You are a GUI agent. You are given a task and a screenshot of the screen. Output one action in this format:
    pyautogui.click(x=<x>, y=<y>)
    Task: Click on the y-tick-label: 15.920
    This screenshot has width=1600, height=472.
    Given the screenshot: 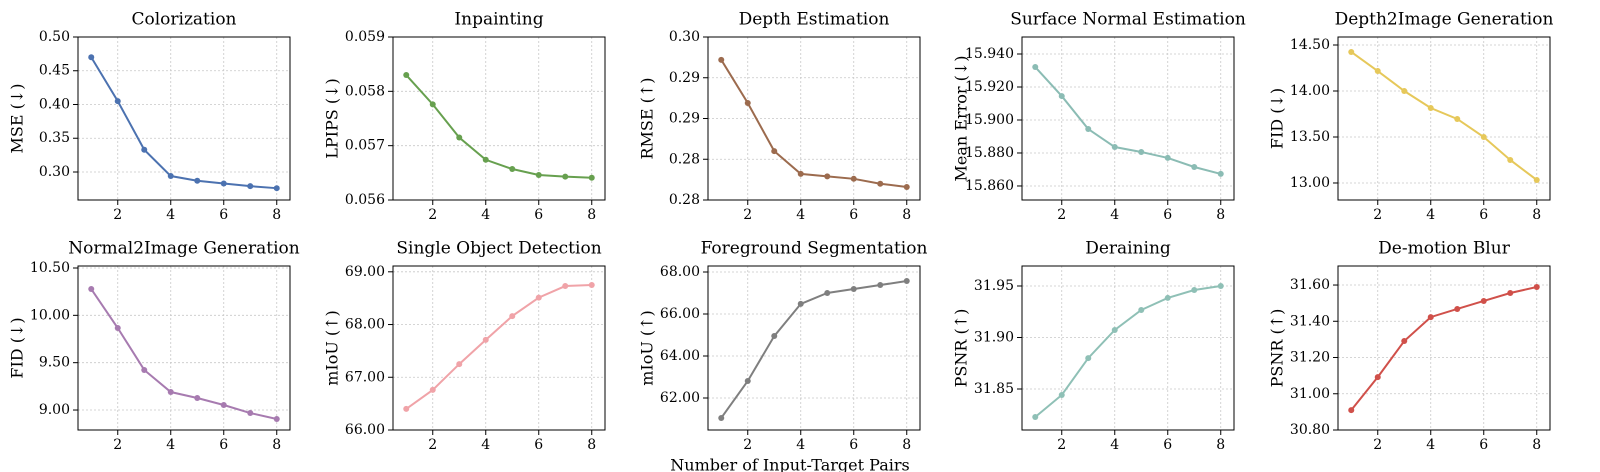 What is the action you would take?
    pyautogui.click(x=989, y=87)
    